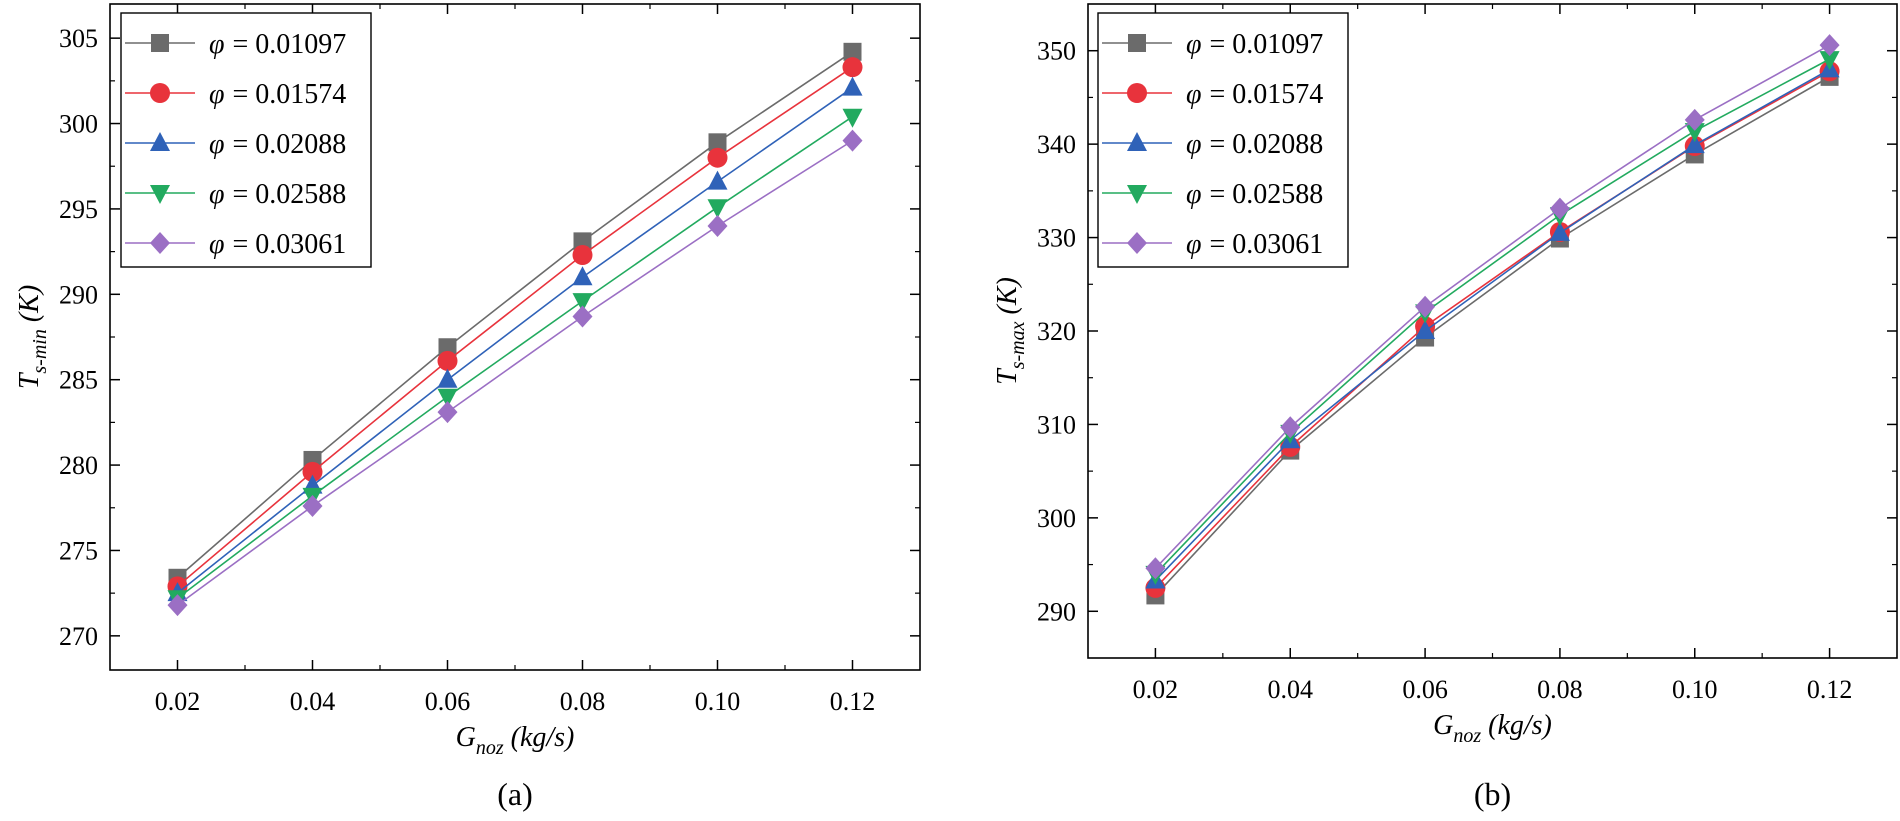 The image size is (1900, 821). I want to click on y-axis-title-unit: (K), so click(29, 307).